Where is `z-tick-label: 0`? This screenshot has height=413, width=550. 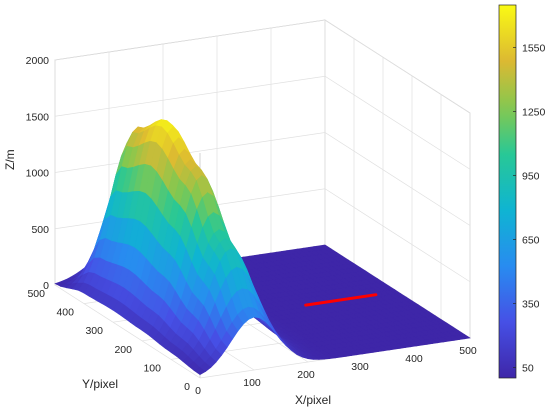
z-tick-label: 0 is located at coordinates (46, 286).